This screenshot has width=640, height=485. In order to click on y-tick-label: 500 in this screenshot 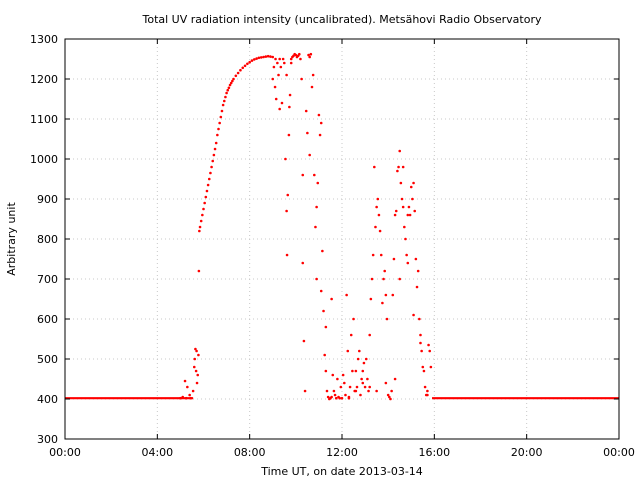, I will do `click(47, 359)`.